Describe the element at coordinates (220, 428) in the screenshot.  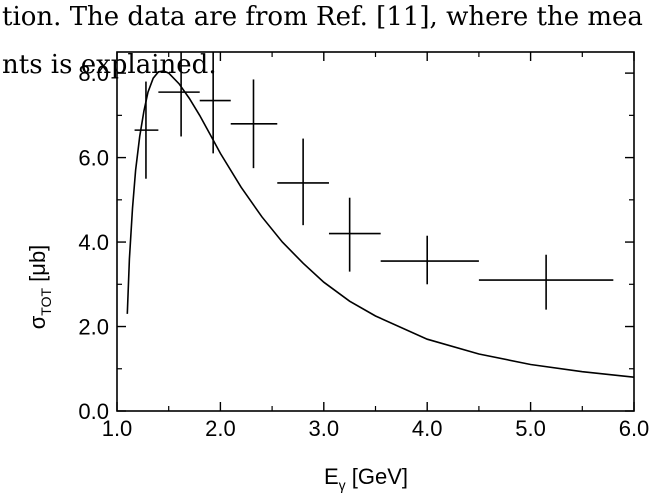
I see `x-tick-label: 2.0` at that location.